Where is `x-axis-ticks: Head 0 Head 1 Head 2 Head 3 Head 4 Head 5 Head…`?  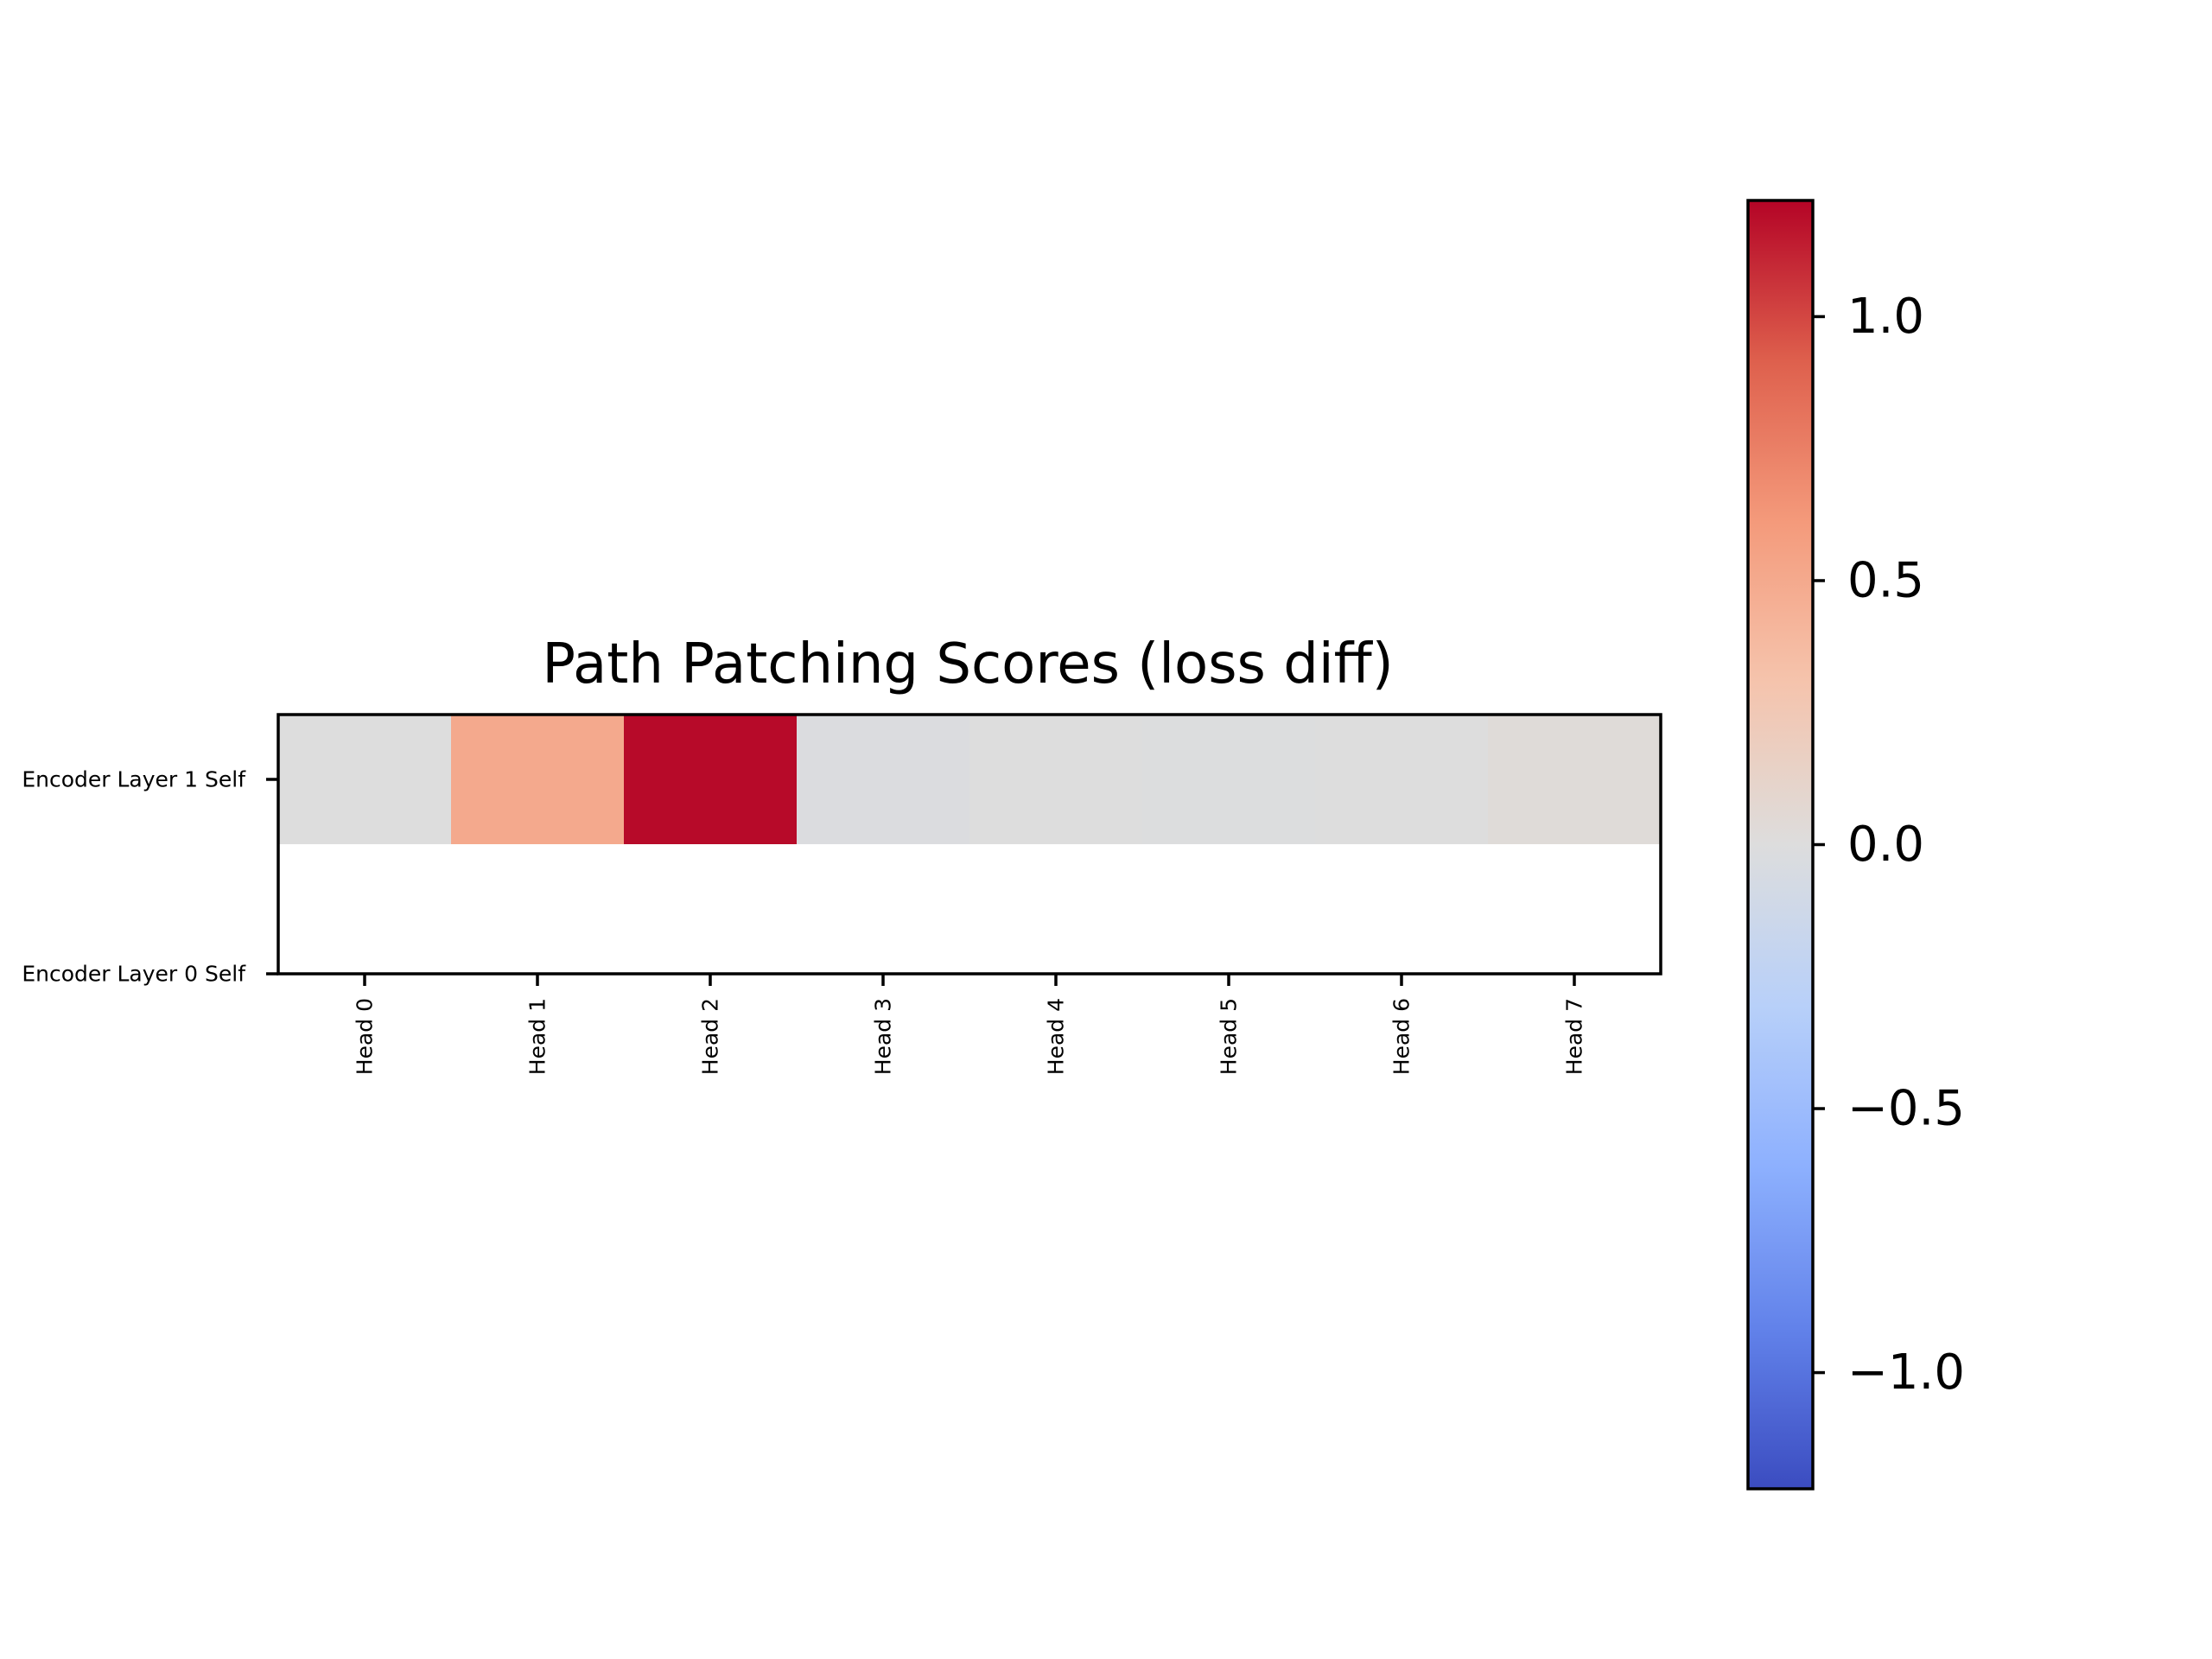 x-axis-ticks: Head 0 Head 1 Head 2 Head 3 Head 4 Head 5 Head… is located at coordinates (970, 1024).